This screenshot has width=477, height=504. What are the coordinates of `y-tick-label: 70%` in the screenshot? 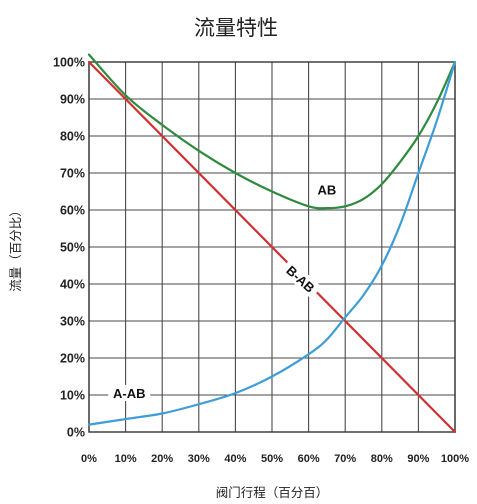 It's located at (72, 174).